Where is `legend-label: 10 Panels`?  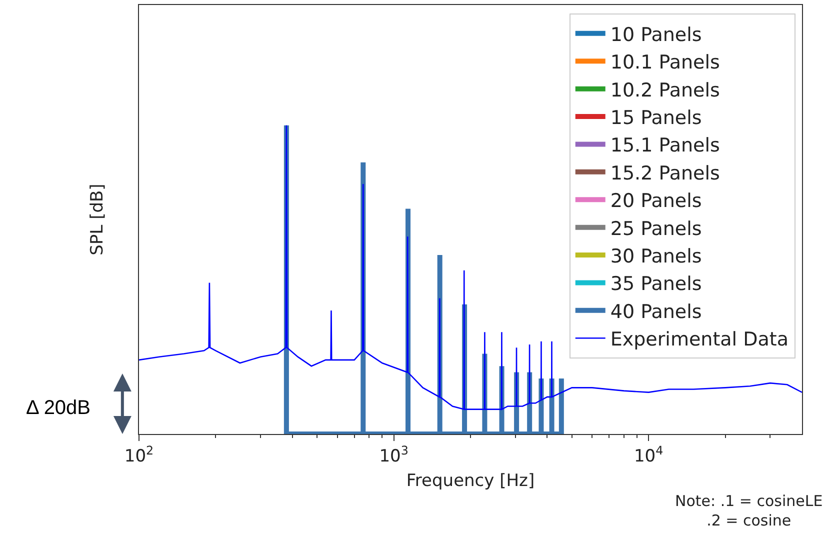
legend-label: 10 Panels is located at coordinates (656, 35).